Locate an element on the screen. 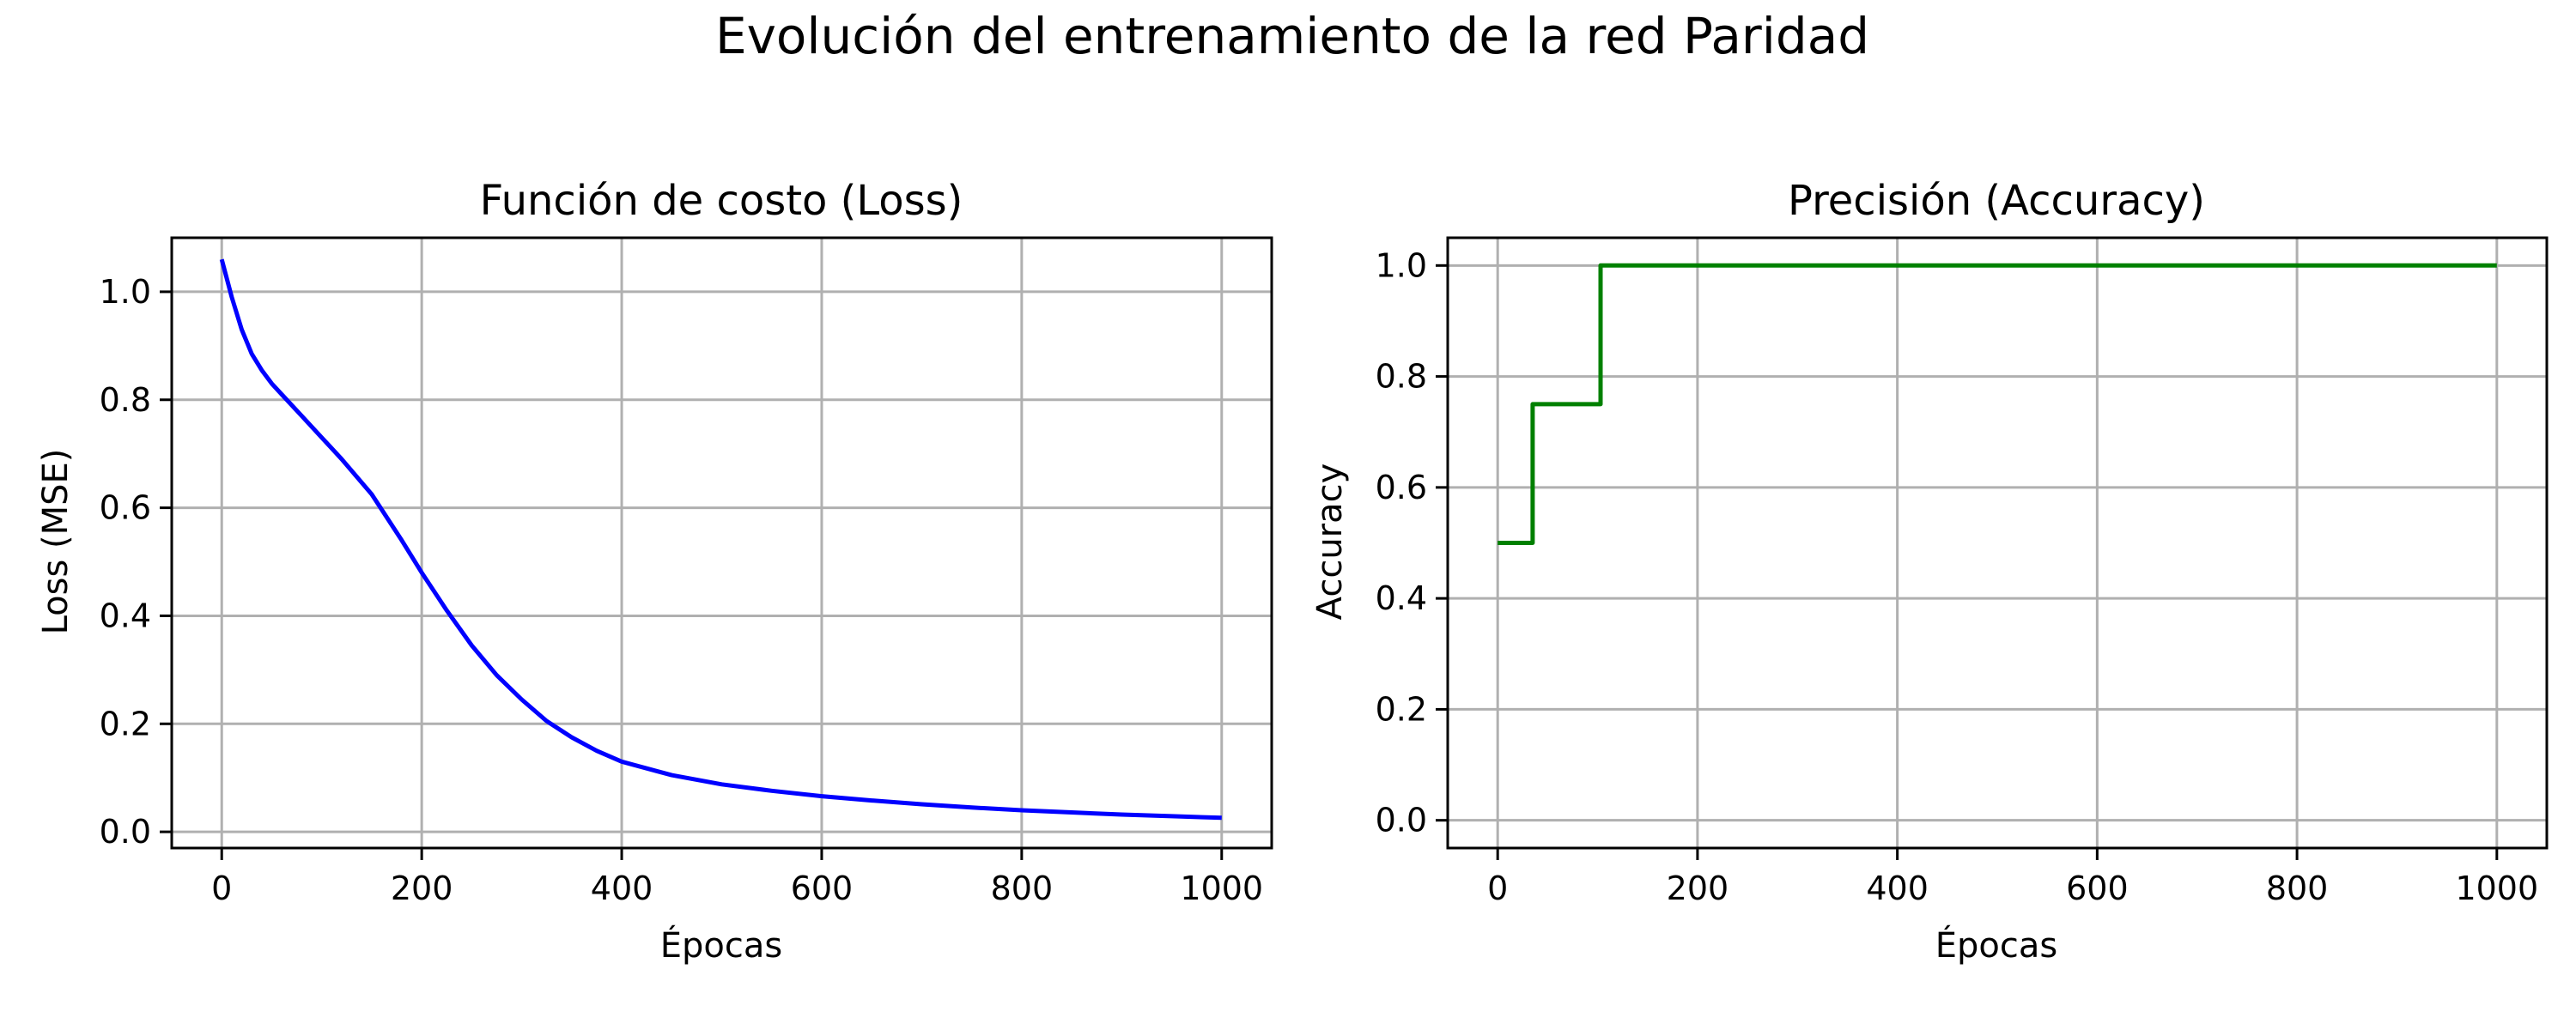  loss-xtick-label: 600 is located at coordinates (823, 888).